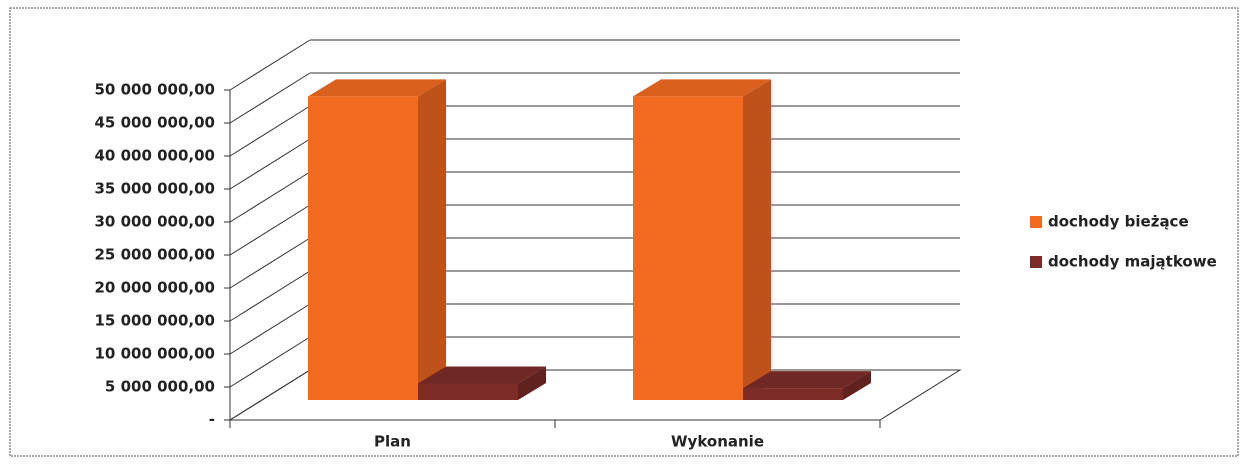  What do you see at coordinates (154, 123) in the screenshot?
I see `y-tick-label: 45 000 000,00` at bounding box center [154, 123].